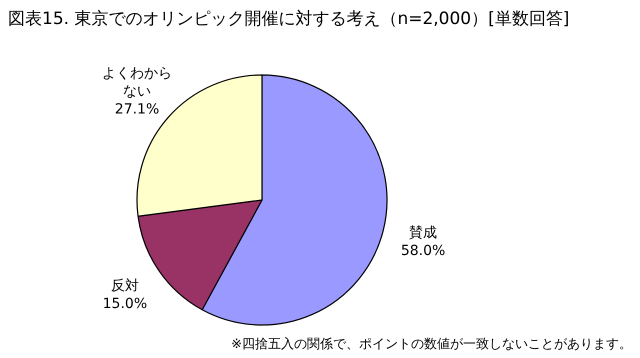 The image size is (640, 358). I want to click on data-label: 27.1%, so click(137, 109).